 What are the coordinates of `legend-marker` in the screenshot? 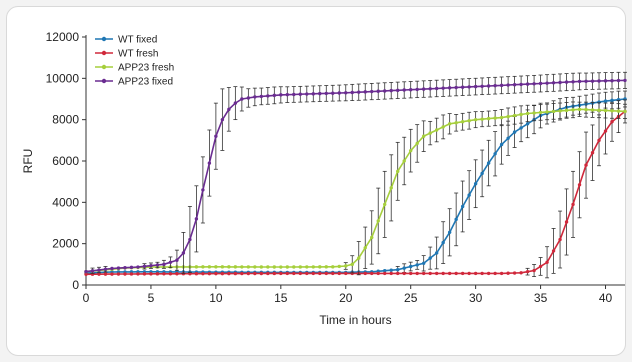 It's located at (104, 39).